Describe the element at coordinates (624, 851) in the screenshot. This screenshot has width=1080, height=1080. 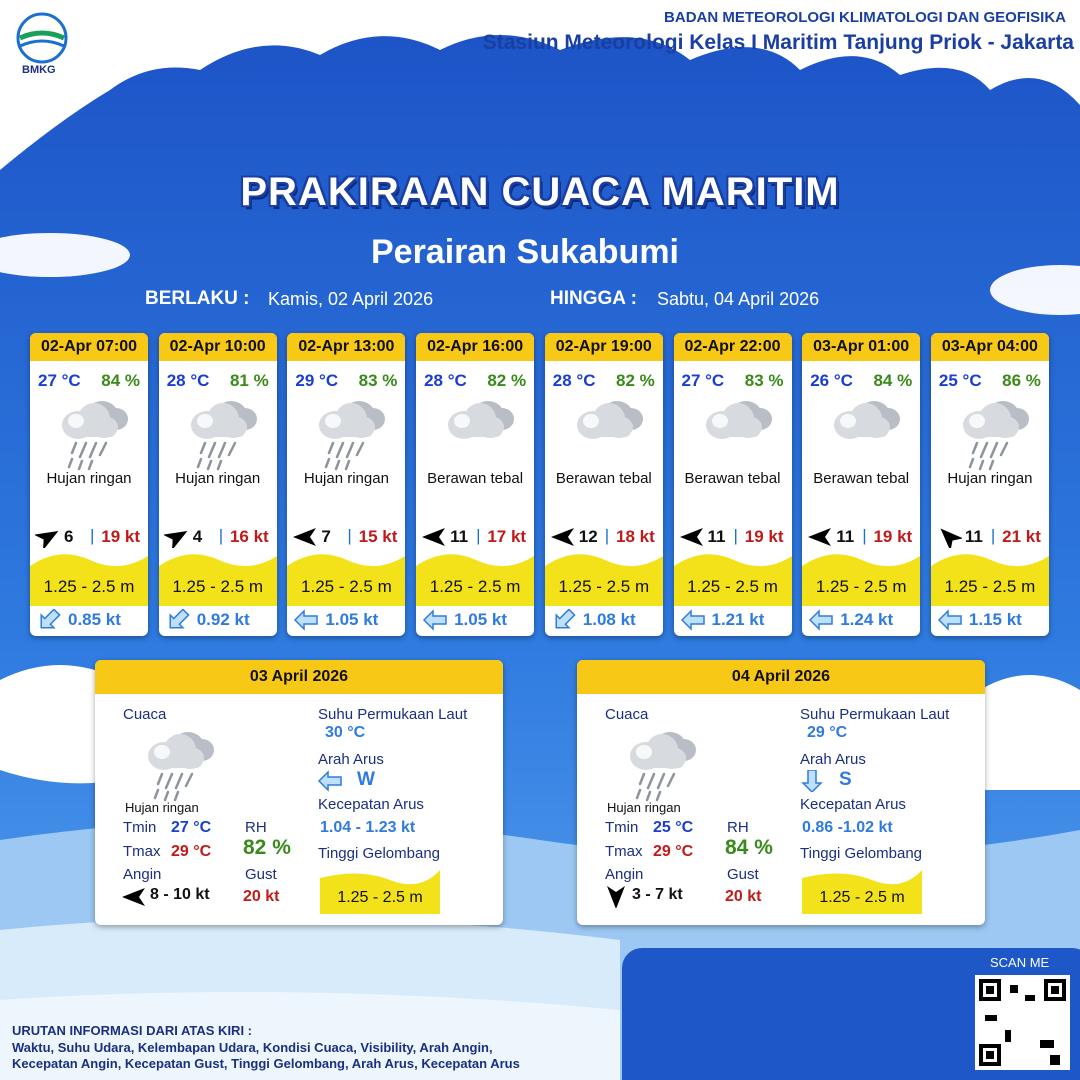
I see `tmax-label: Tmax` at that location.